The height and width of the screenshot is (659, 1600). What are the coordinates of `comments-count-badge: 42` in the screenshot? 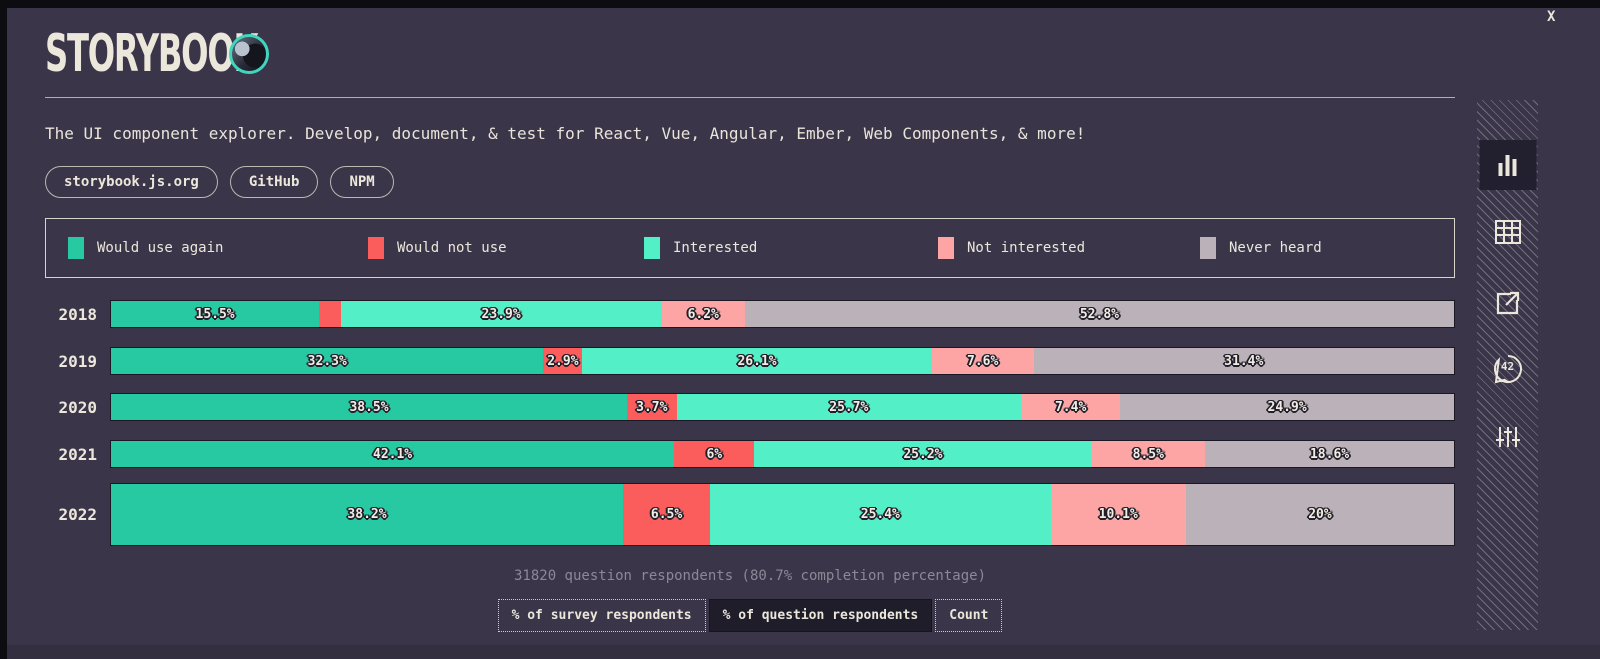 It's located at (1507, 366).